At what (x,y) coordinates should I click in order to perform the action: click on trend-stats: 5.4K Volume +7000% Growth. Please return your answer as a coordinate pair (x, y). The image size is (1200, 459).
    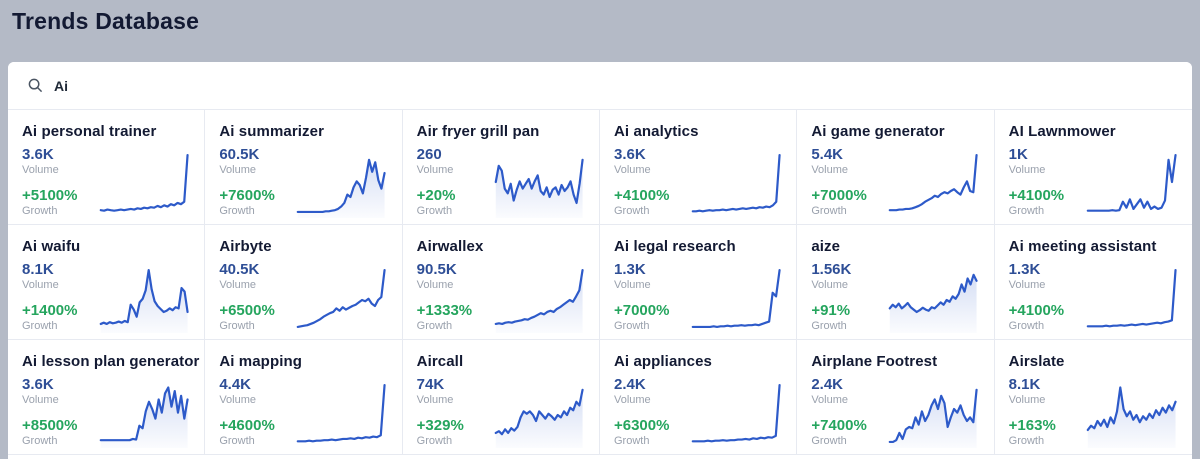
    Looking at the image, I should click on (847, 182).